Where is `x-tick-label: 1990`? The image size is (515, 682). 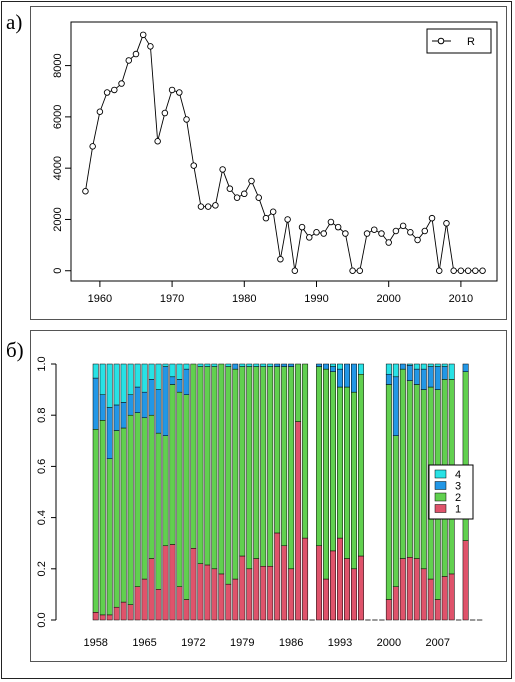 x-tick-label: 1990 is located at coordinates (316, 299).